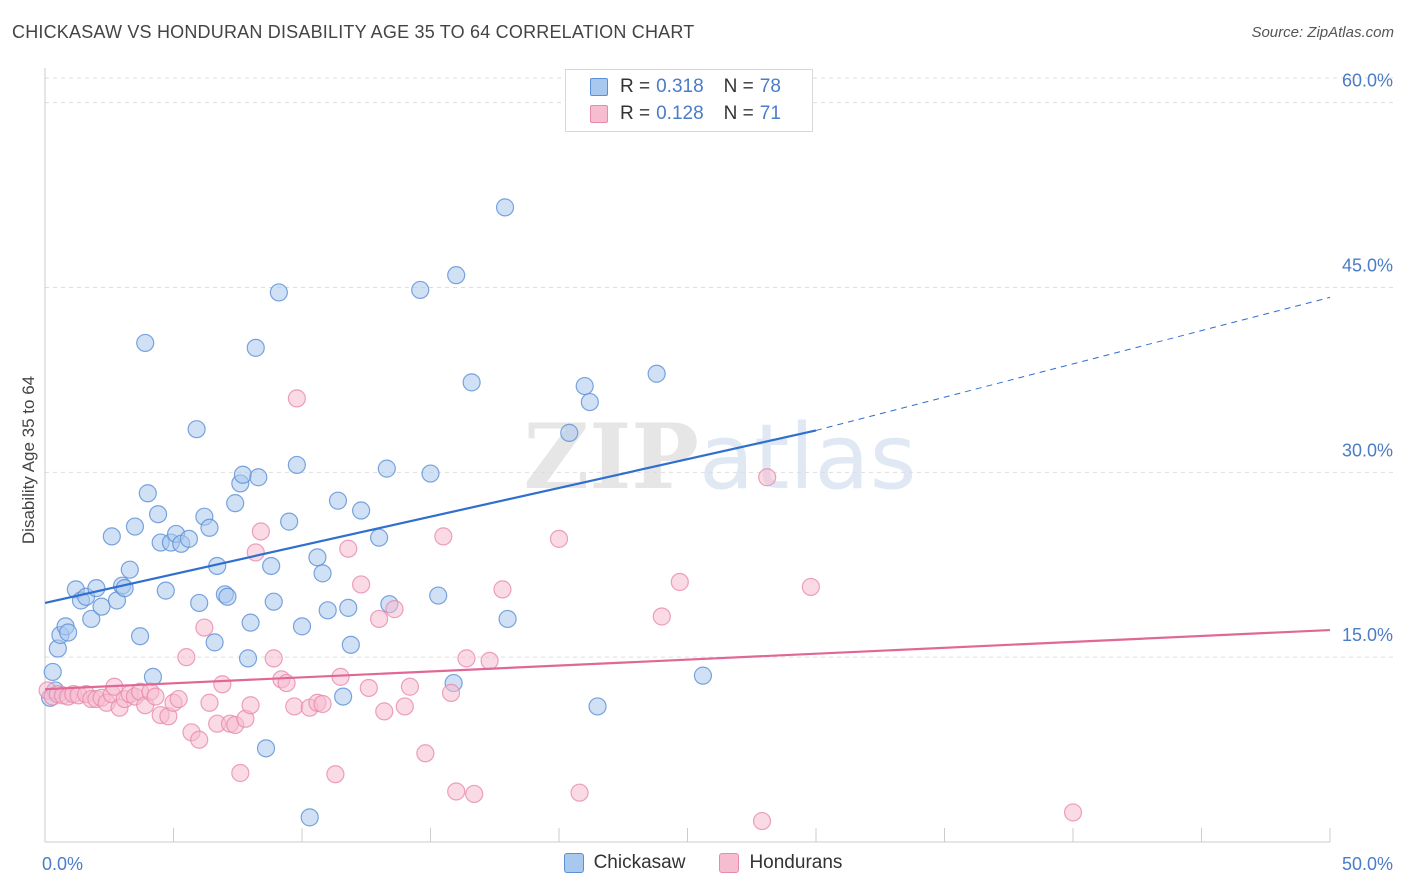  Describe the element at coordinates (796, 862) in the screenshot. I see `legend-label: Hondurans` at that location.